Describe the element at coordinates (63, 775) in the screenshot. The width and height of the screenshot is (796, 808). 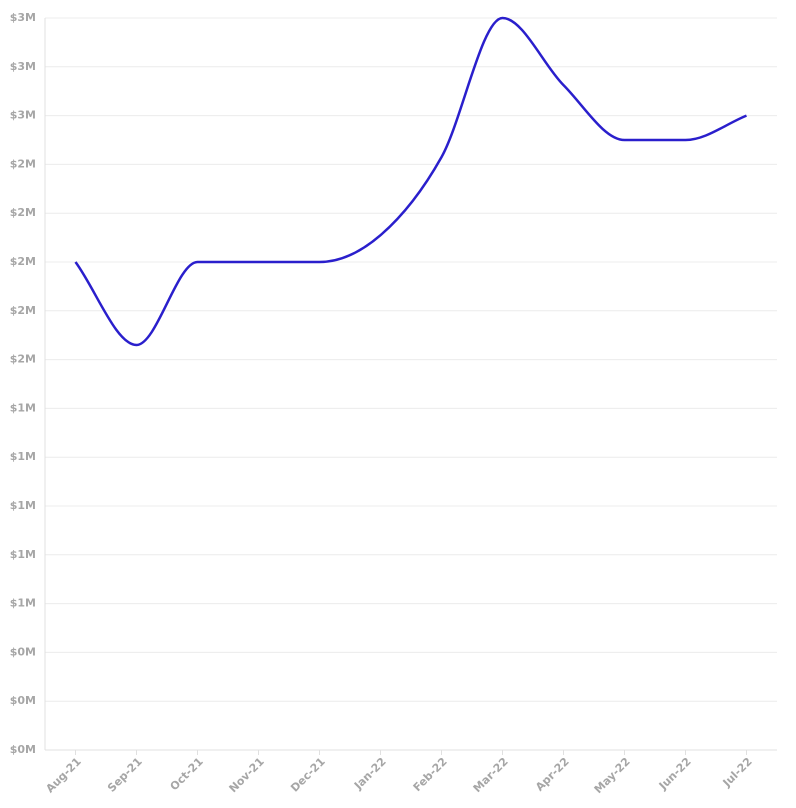
I see `x-tick-label: Aug-21` at that location.